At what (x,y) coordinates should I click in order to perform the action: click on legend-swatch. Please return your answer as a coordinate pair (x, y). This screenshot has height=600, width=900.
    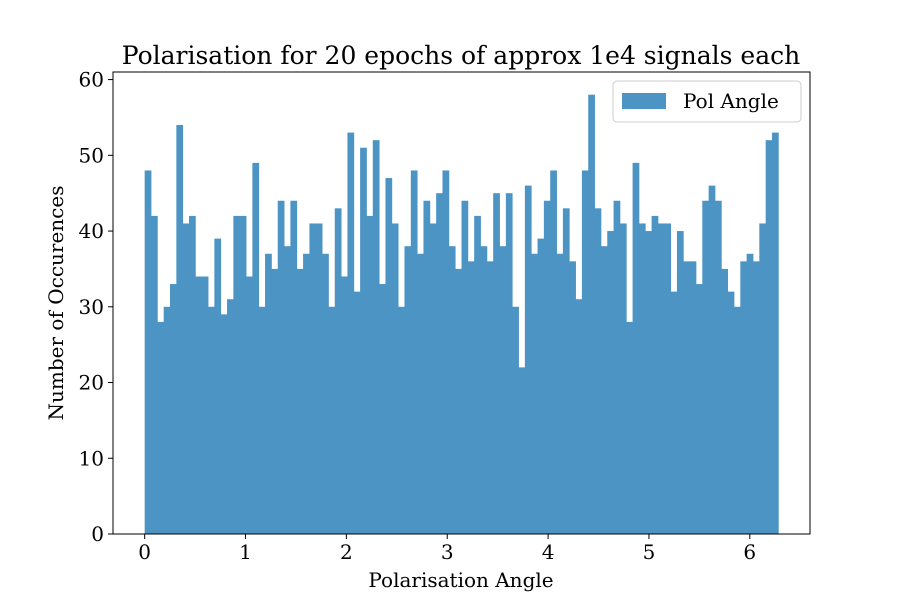
    Looking at the image, I should click on (644, 101).